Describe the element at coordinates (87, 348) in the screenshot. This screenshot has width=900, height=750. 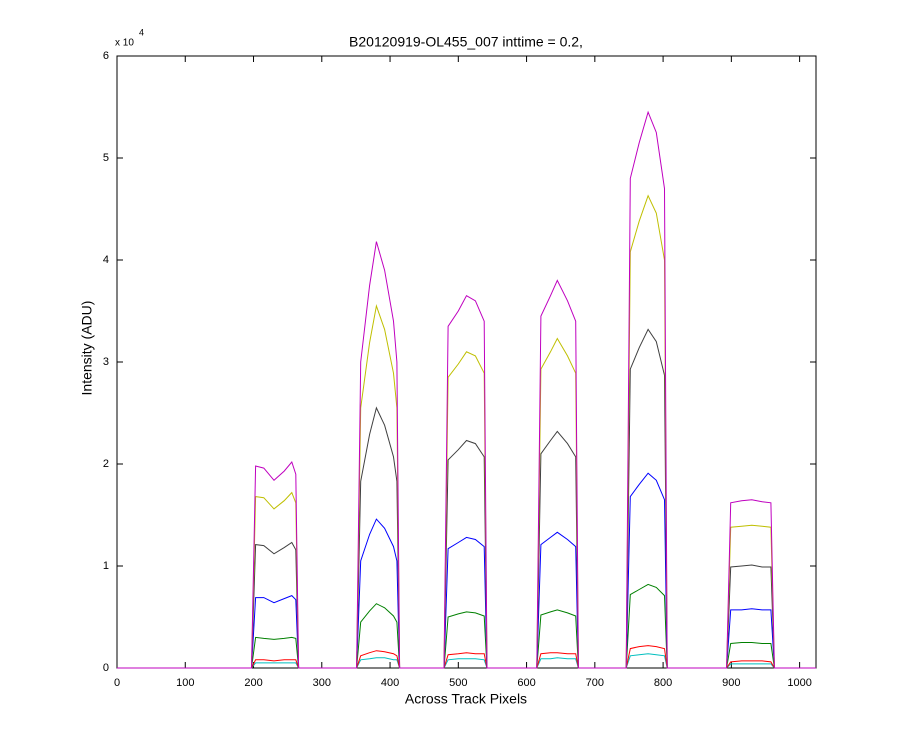
I see `y-axis-label: Intensity (ADU)` at that location.